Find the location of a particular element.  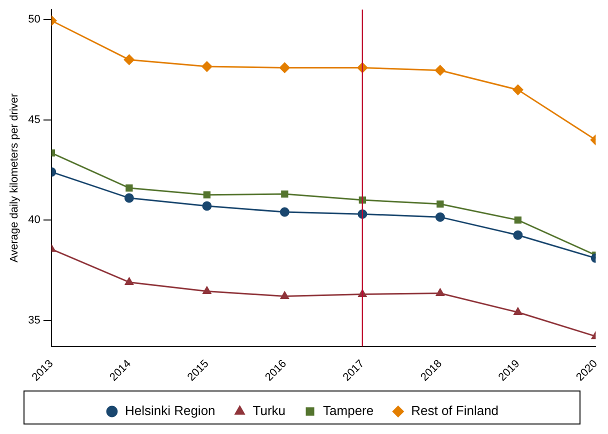

legend-label: Turku is located at coordinates (269, 410).